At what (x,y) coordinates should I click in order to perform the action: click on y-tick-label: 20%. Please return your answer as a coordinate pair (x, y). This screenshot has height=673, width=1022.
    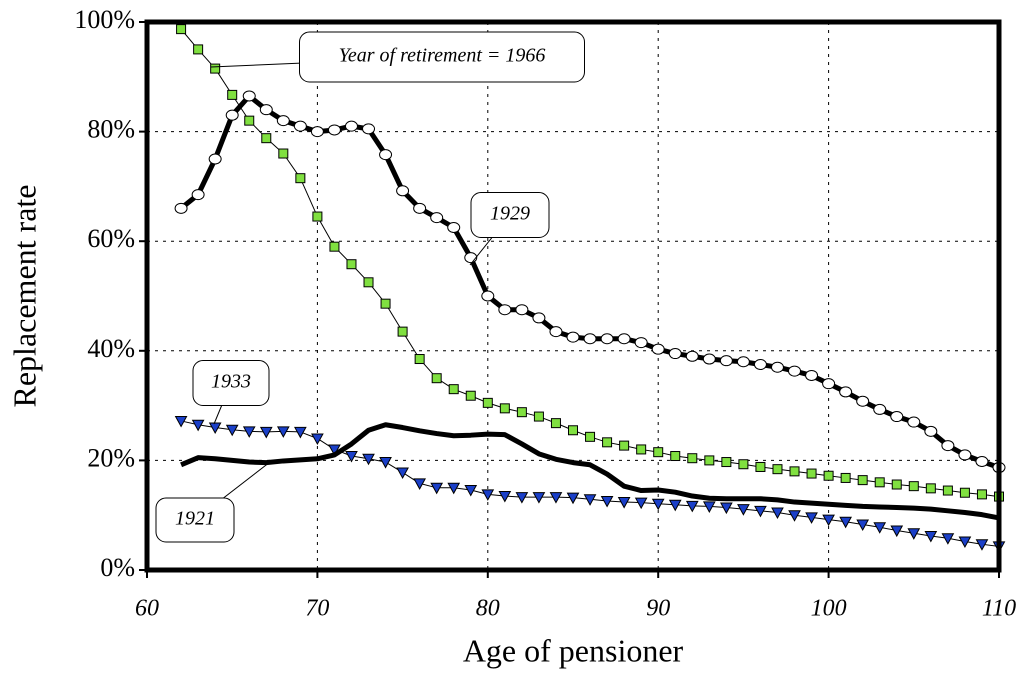
    Looking at the image, I should click on (111, 457).